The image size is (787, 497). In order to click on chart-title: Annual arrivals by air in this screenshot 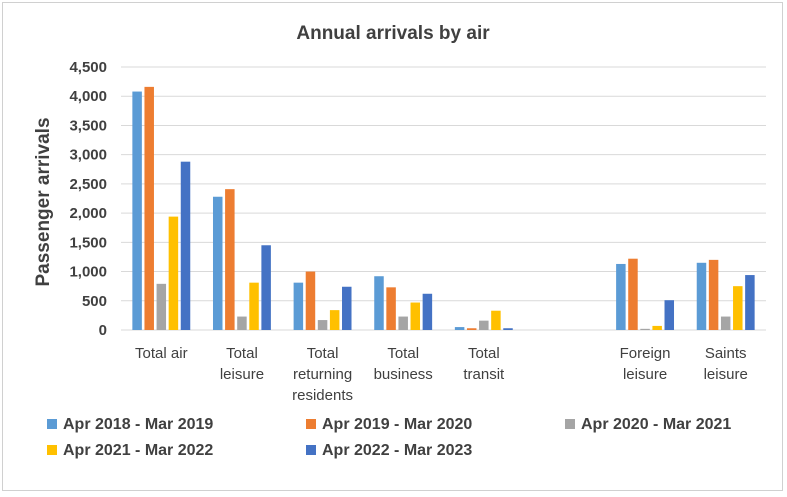, I will do `click(393, 33)`.